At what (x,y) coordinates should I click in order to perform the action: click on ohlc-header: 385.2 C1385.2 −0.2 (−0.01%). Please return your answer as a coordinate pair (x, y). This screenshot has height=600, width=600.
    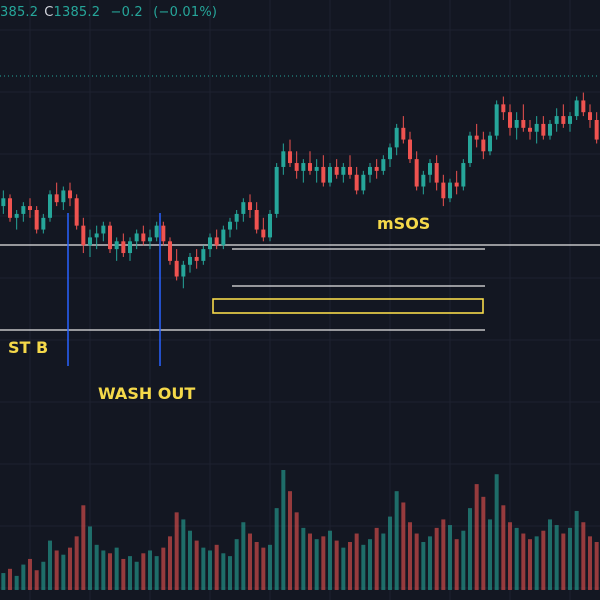
    Looking at the image, I should click on (111, 12).